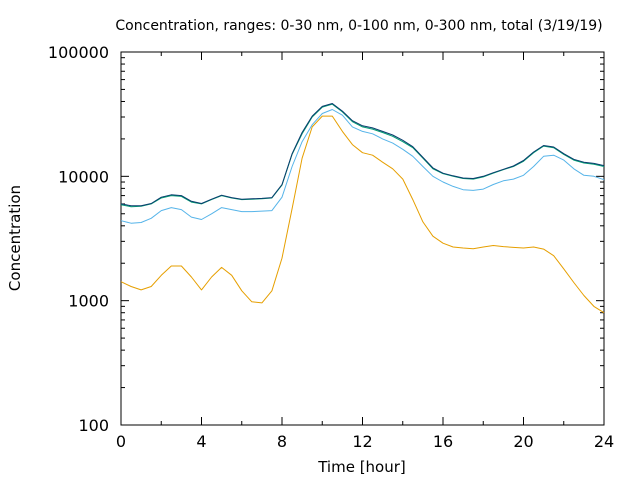  Describe the element at coordinates (83, 176) in the screenshot. I see `y-tick-label: 10000` at that location.